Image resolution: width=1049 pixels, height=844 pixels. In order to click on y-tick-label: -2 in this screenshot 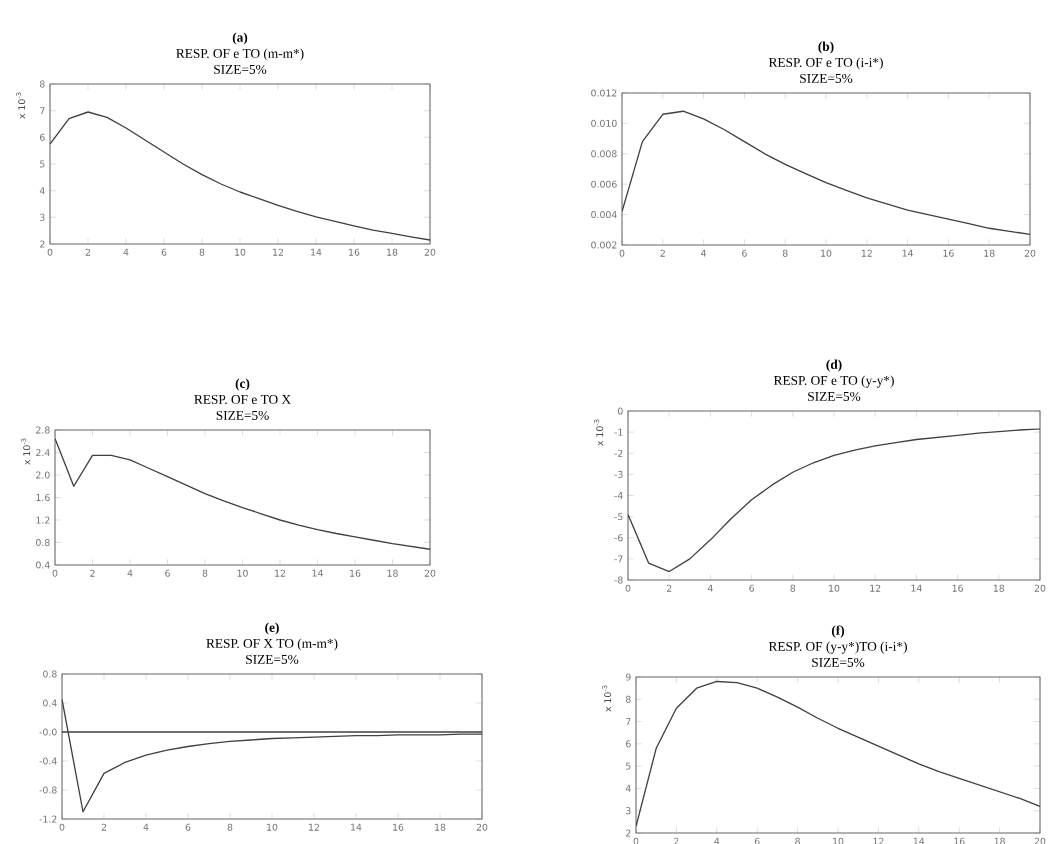, I will do `click(618, 453)`.